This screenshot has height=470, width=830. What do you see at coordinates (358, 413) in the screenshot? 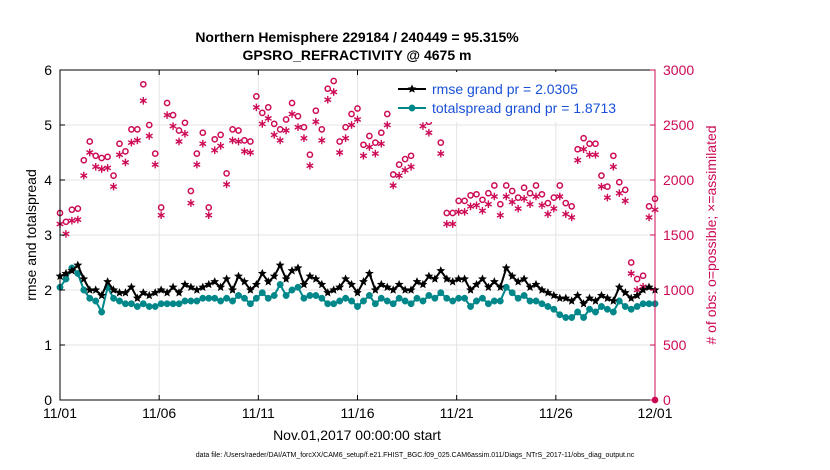
I see `x-tick-label: 11/16` at bounding box center [358, 413].